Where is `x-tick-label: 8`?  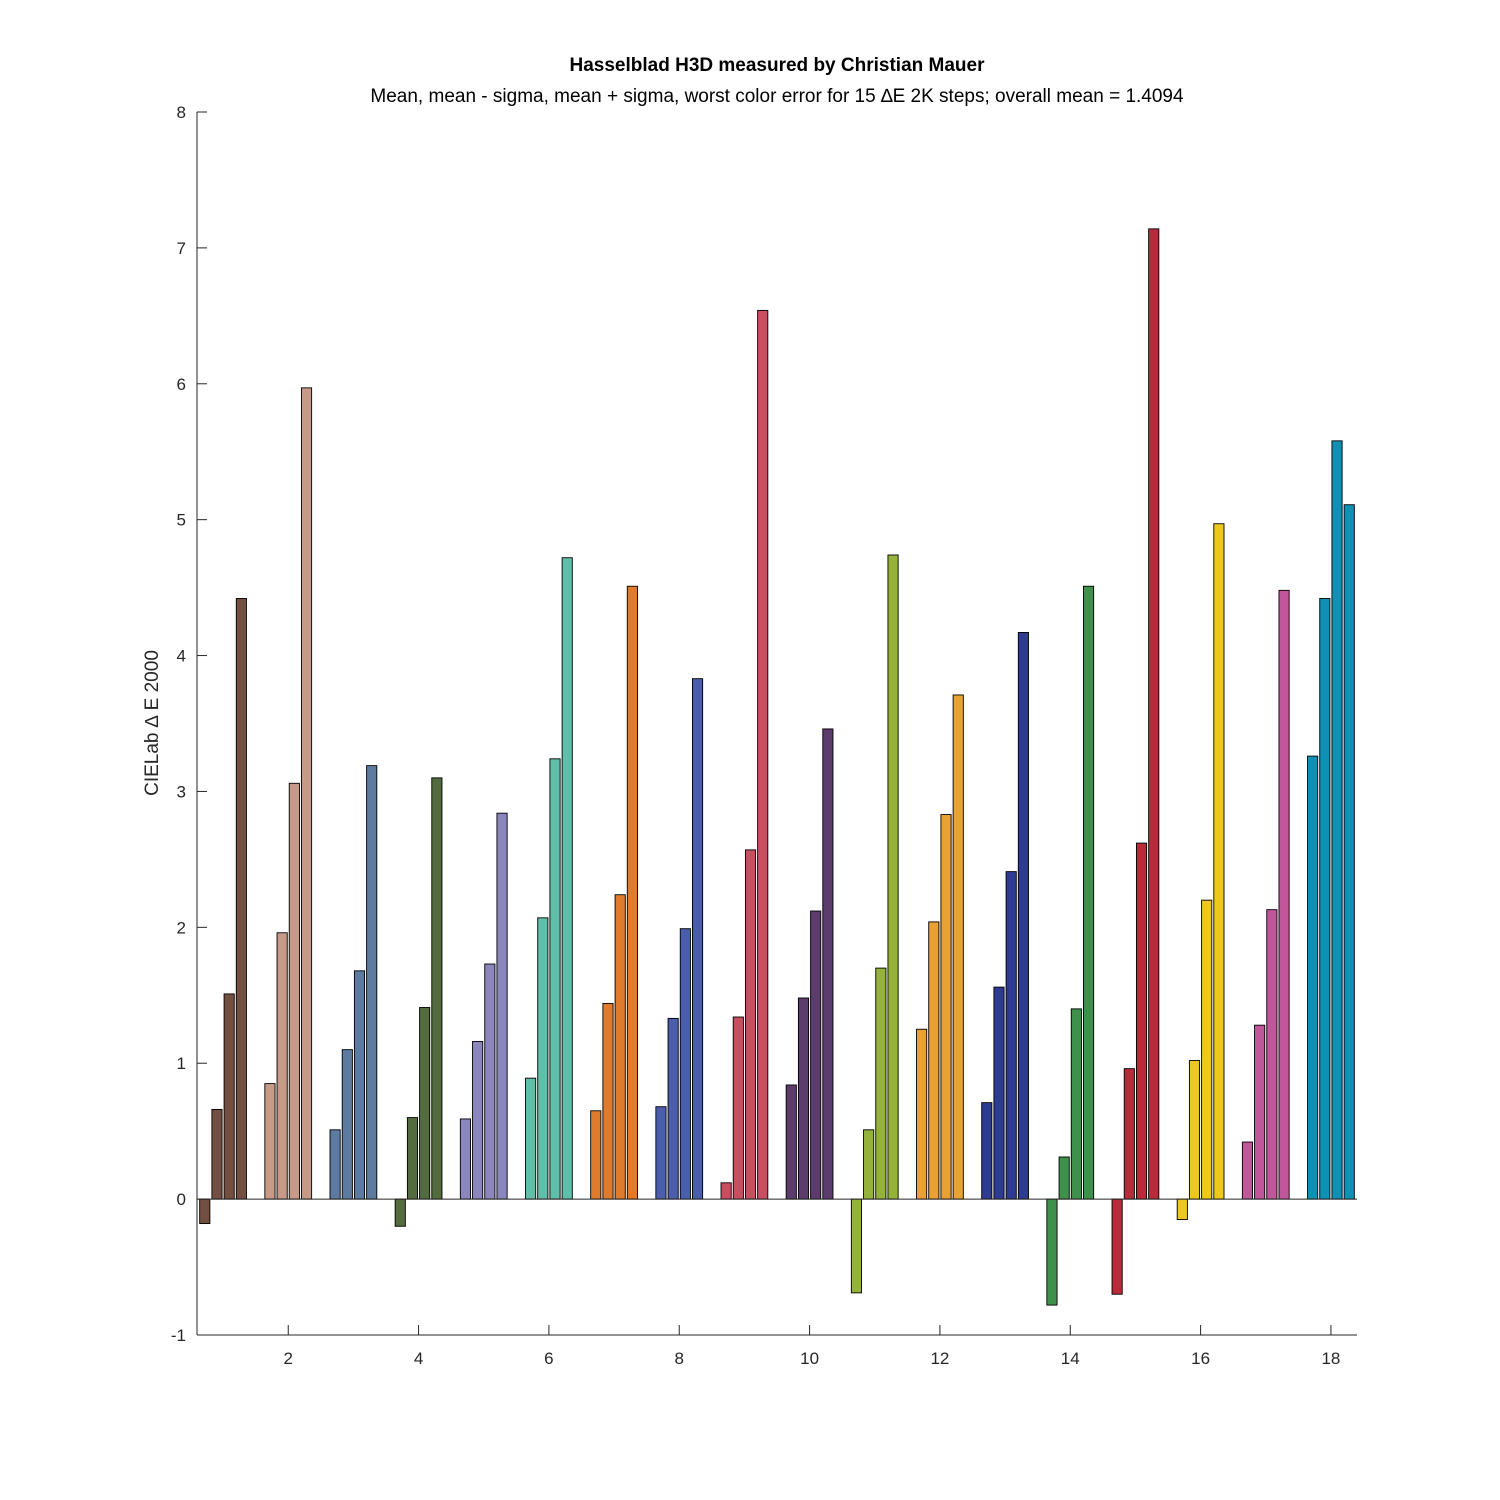 x-tick-label: 8 is located at coordinates (679, 1358).